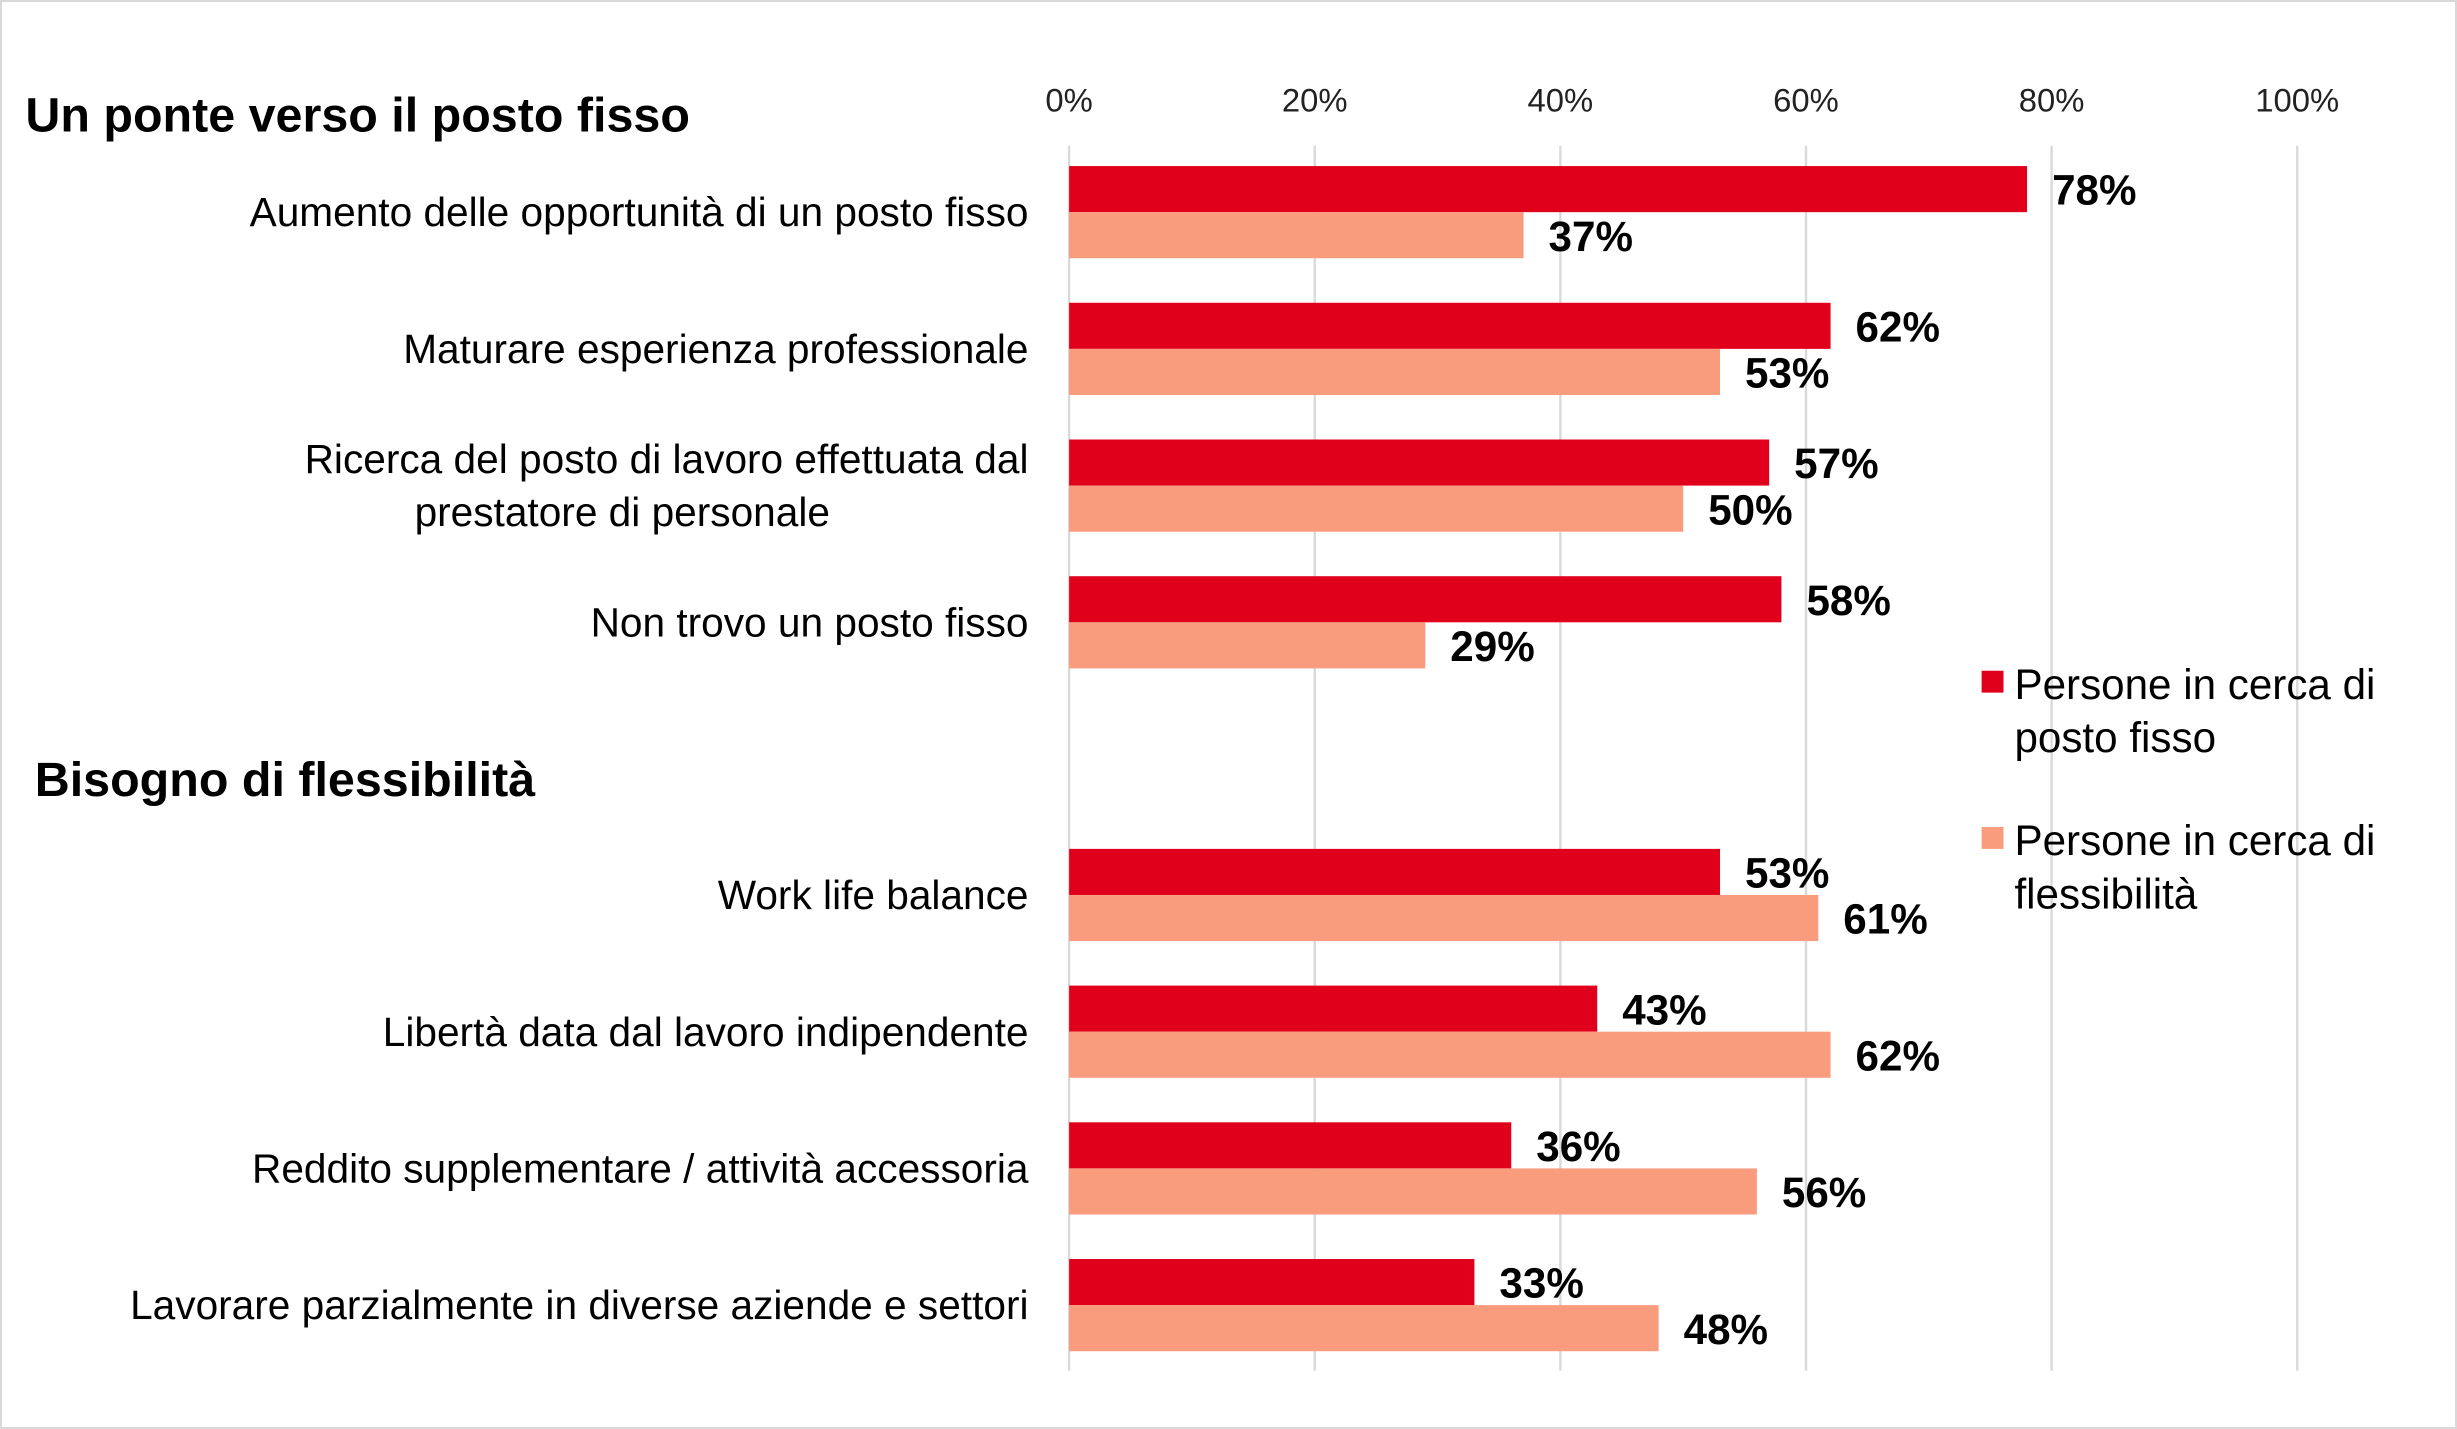  Describe the element at coordinates (2094, 190) in the screenshot. I see `data-label: 78%` at that location.